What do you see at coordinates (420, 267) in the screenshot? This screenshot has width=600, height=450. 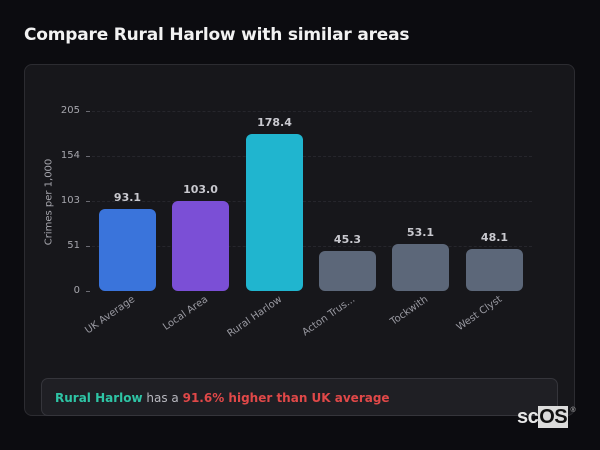 I see `bar-tockwith` at bounding box center [420, 267].